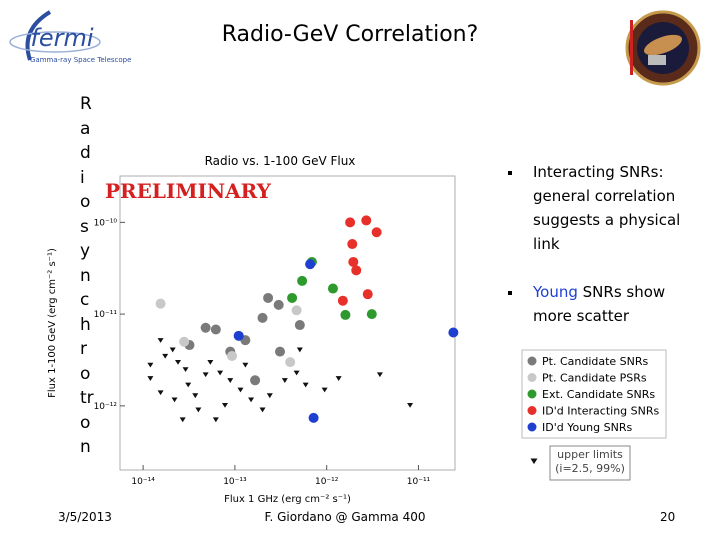 This screenshot has height=540, width=720. I want to click on accent-bar, so click(631, 47).